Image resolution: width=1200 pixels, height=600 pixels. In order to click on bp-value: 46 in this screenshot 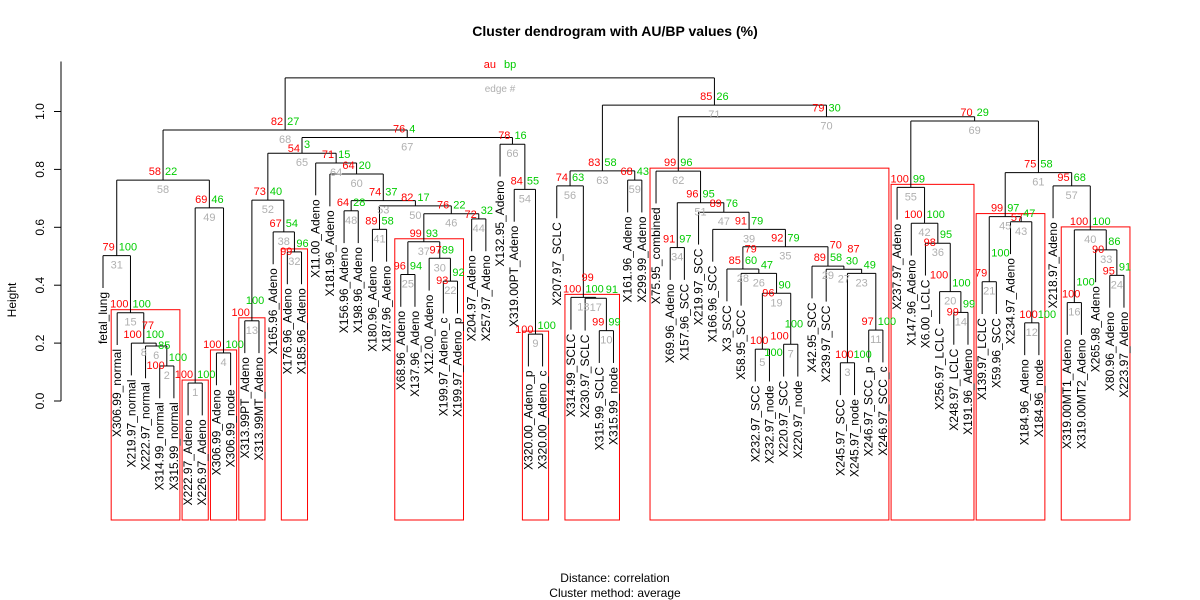, I will do `click(217, 200)`.